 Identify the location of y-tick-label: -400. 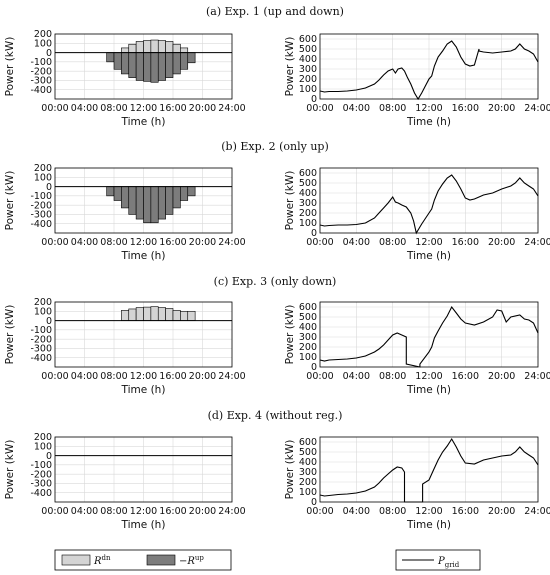
(41, 90).